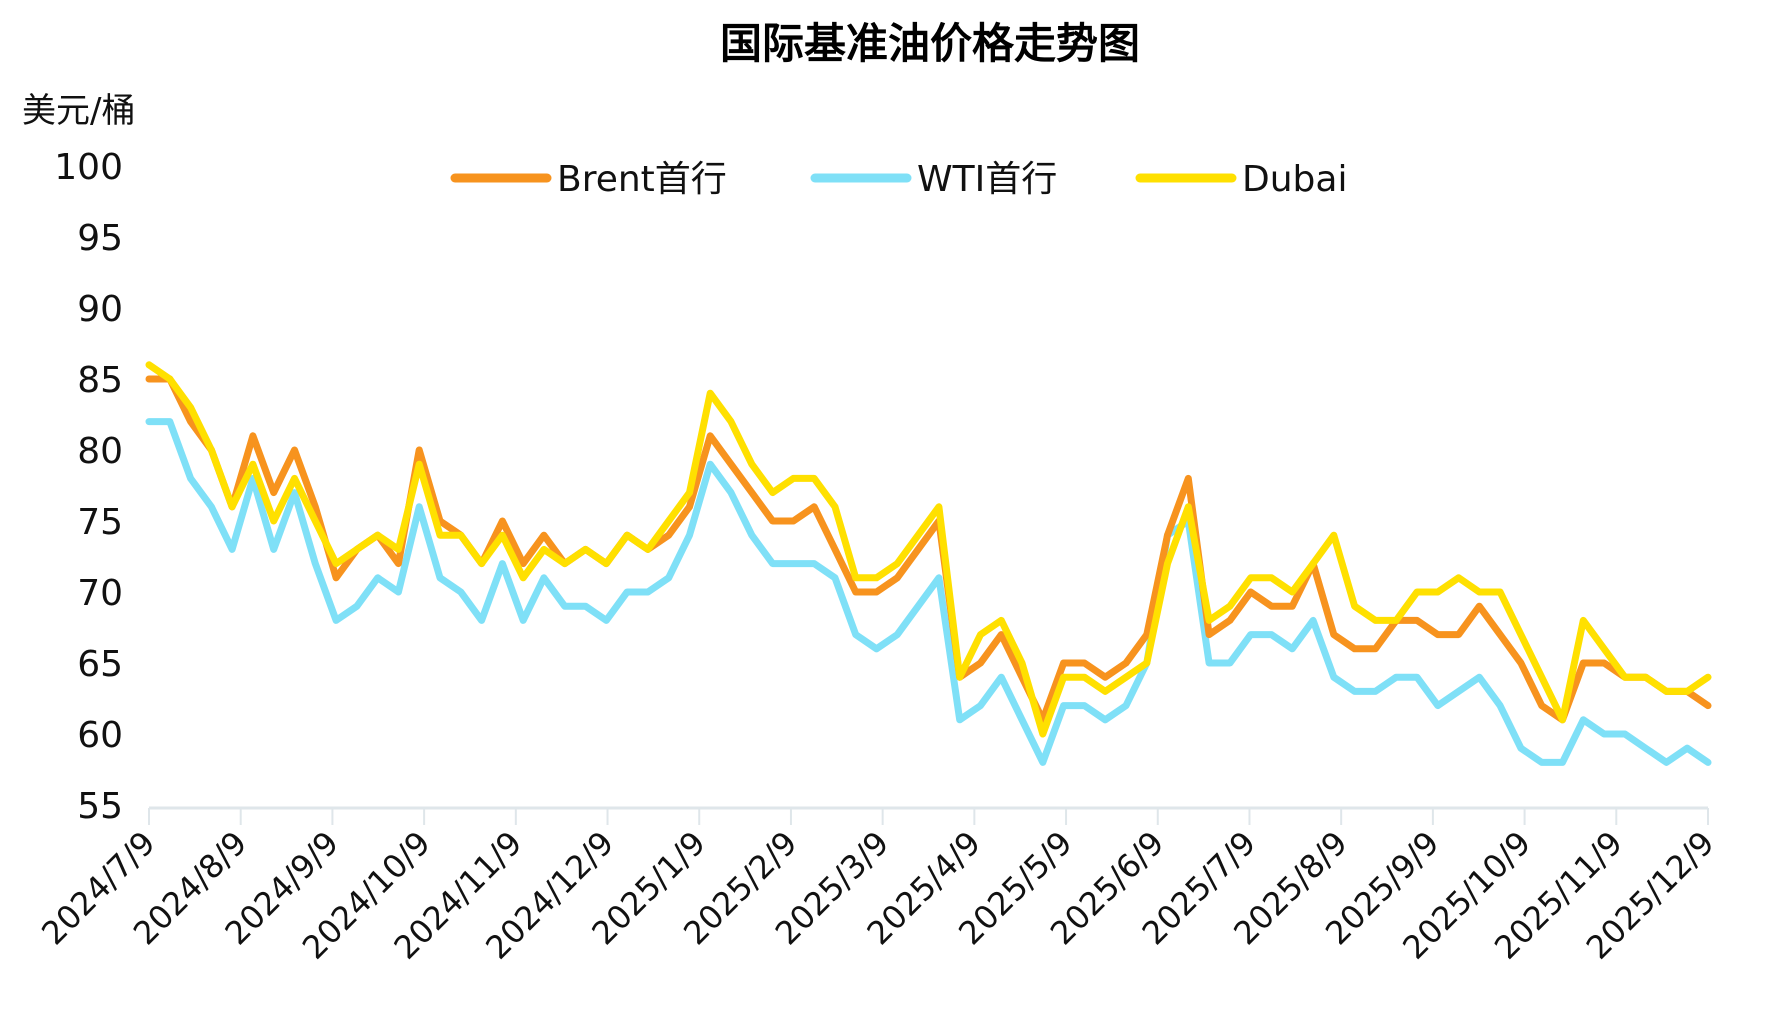 The image size is (1772, 1027). Describe the element at coordinates (100, 664) in the screenshot. I see `y-tick-label: 65` at that location.